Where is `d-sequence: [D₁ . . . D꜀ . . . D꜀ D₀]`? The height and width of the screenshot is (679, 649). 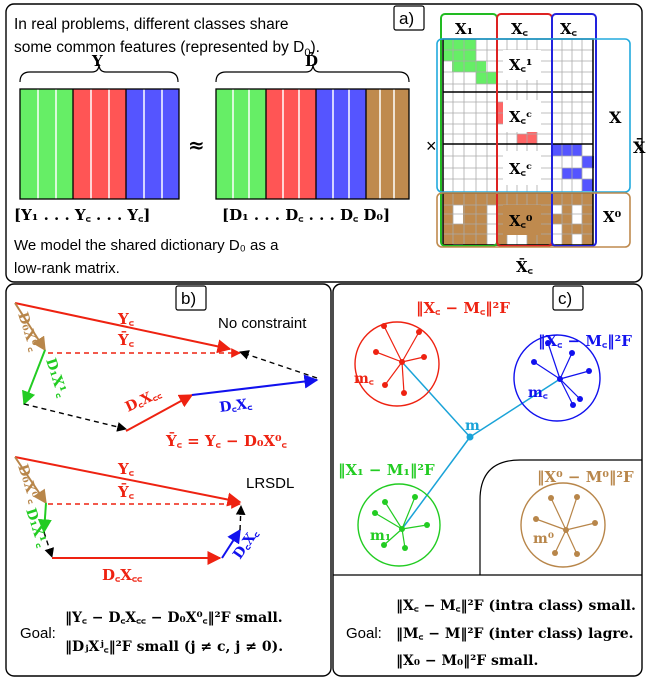 d-sequence: [D₁ . . . D꜀ . . . D꜀ D₀] is located at coordinates (306, 215).